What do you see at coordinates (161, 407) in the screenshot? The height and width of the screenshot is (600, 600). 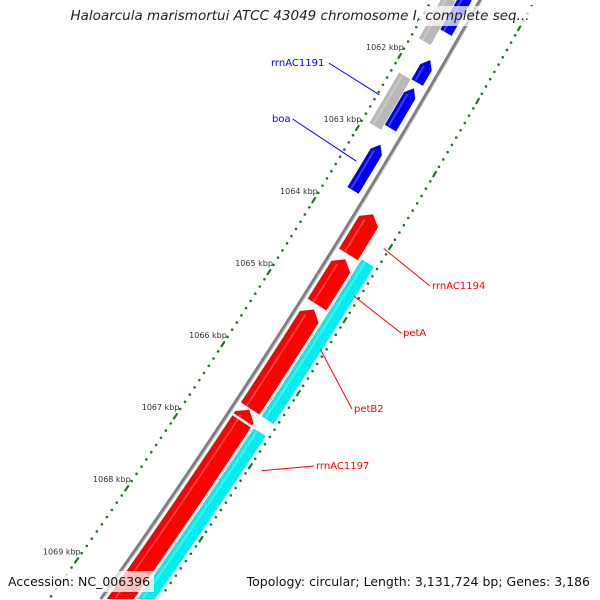 I see `tick-label: 1067 kbp` at bounding box center [161, 407].